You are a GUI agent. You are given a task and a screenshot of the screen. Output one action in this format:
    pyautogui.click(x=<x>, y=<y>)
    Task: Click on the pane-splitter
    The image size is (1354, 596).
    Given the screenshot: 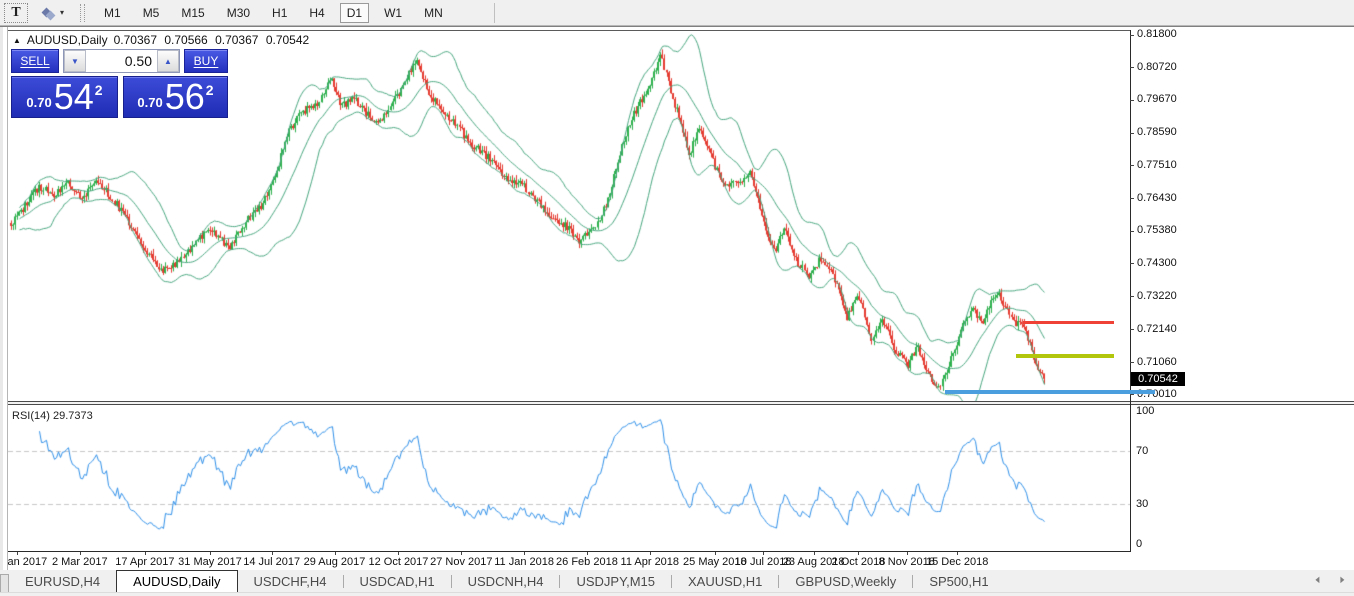 What is the action you would take?
    pyautogui.click(x=677, y=403)
    